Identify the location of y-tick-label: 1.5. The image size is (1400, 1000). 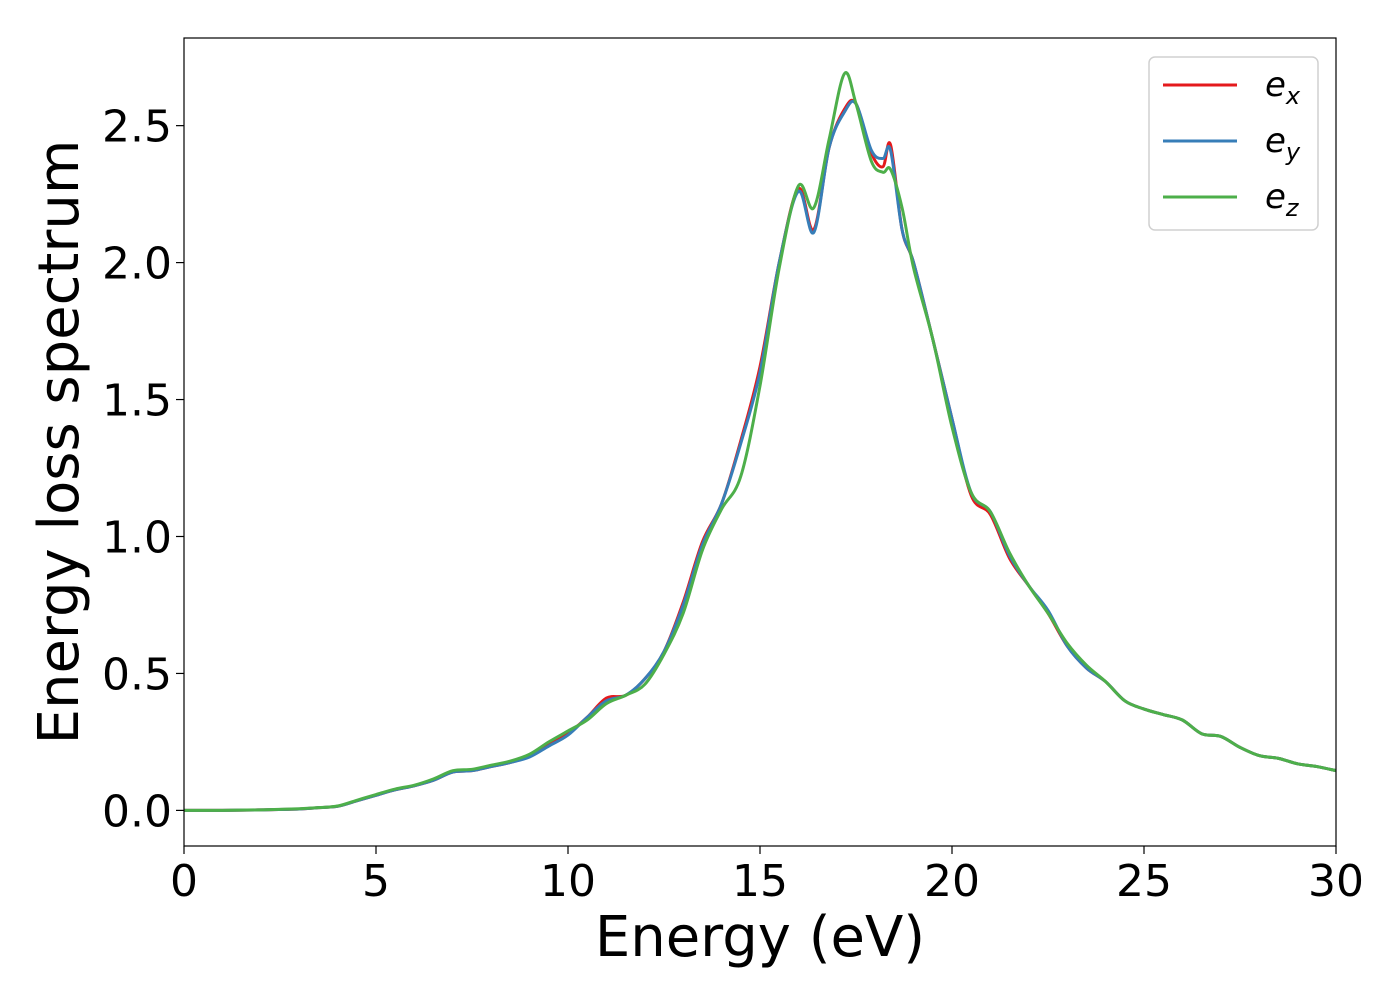
(137, 401).